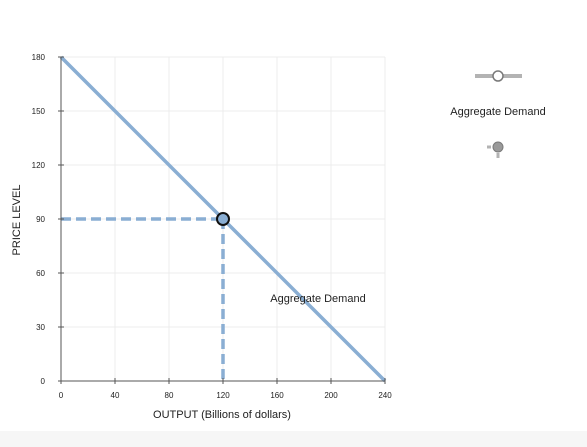  I want to click on x-tick-label: 160, so click(277, 395).